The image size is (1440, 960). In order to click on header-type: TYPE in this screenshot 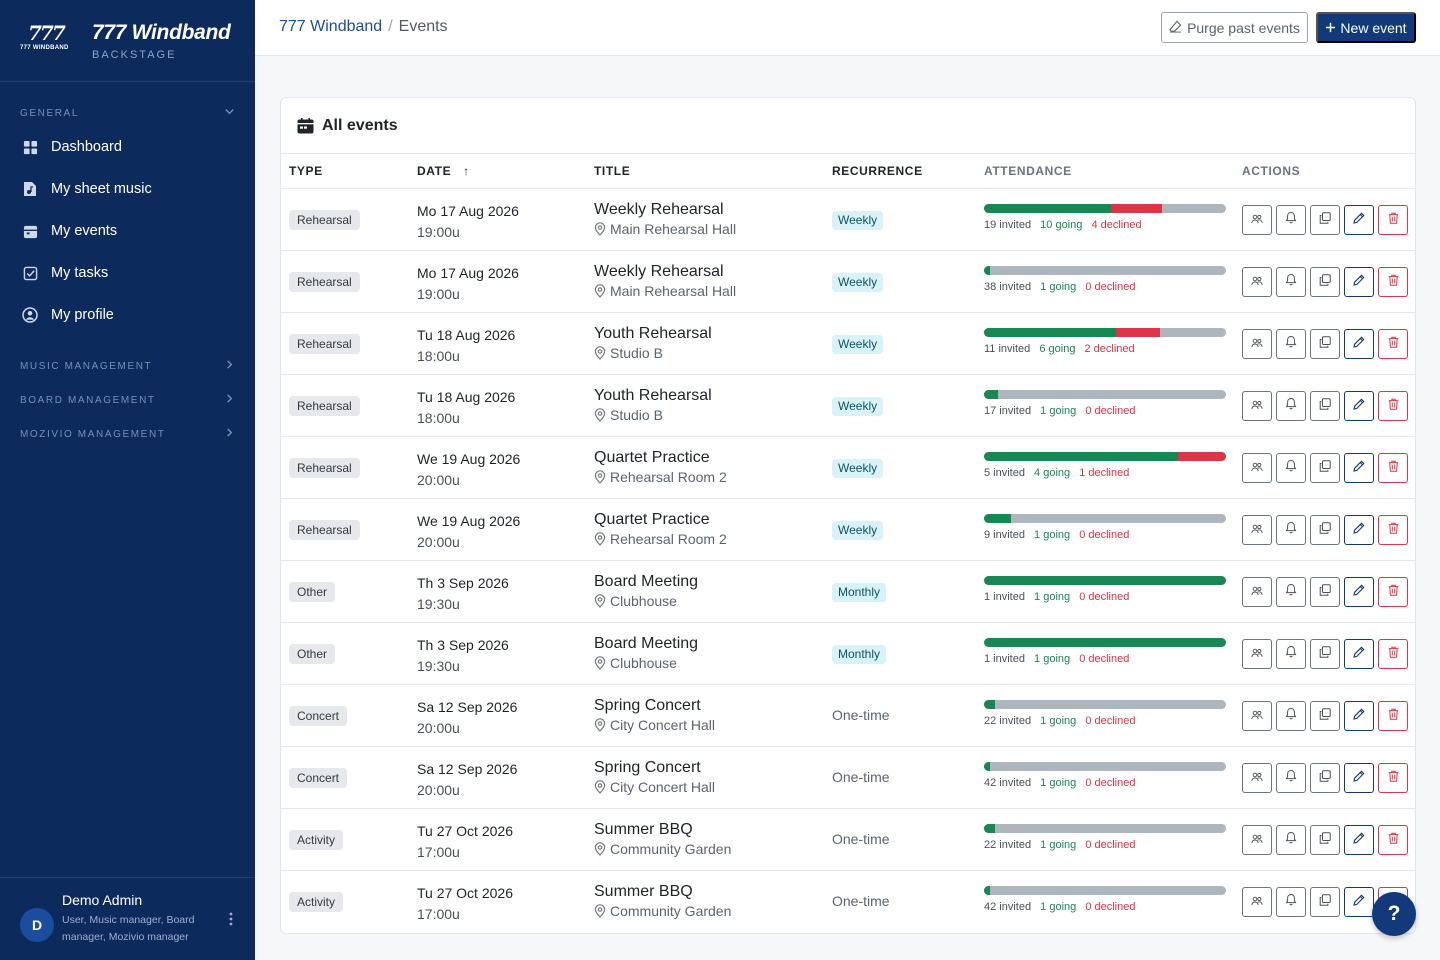, I will do `click(306, 171)`.